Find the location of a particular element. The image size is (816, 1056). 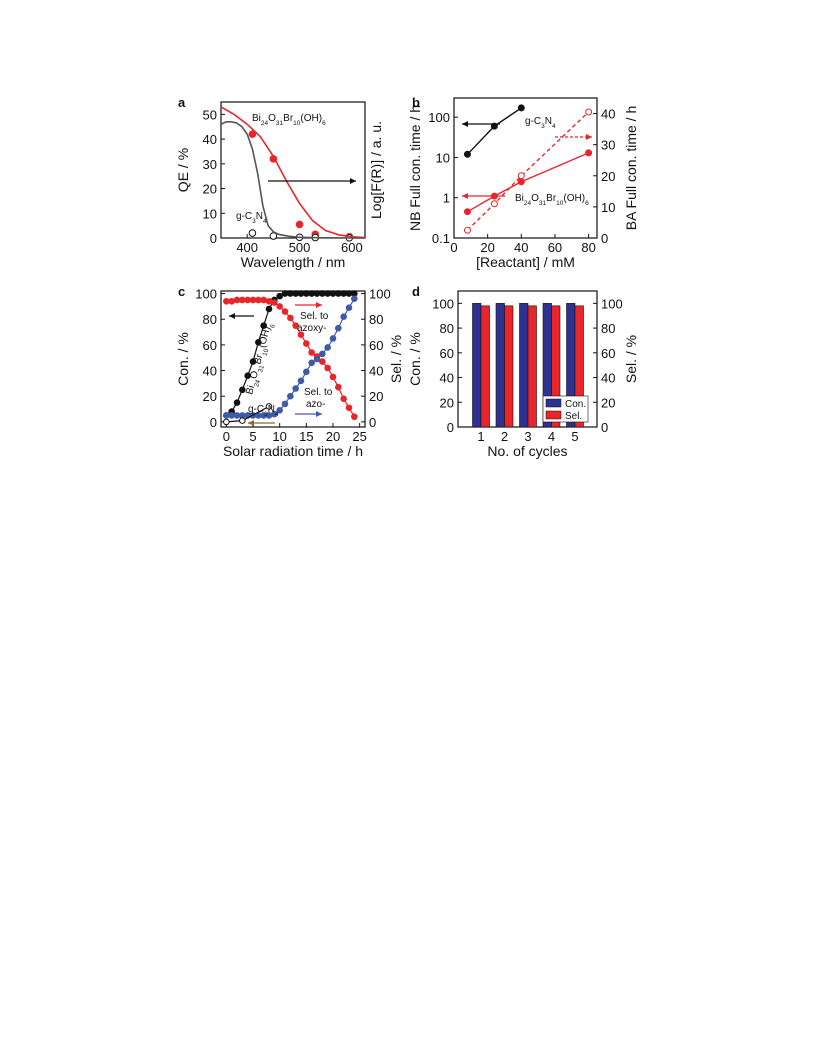

formula-part: 6 is located at coordinates (587, 203).